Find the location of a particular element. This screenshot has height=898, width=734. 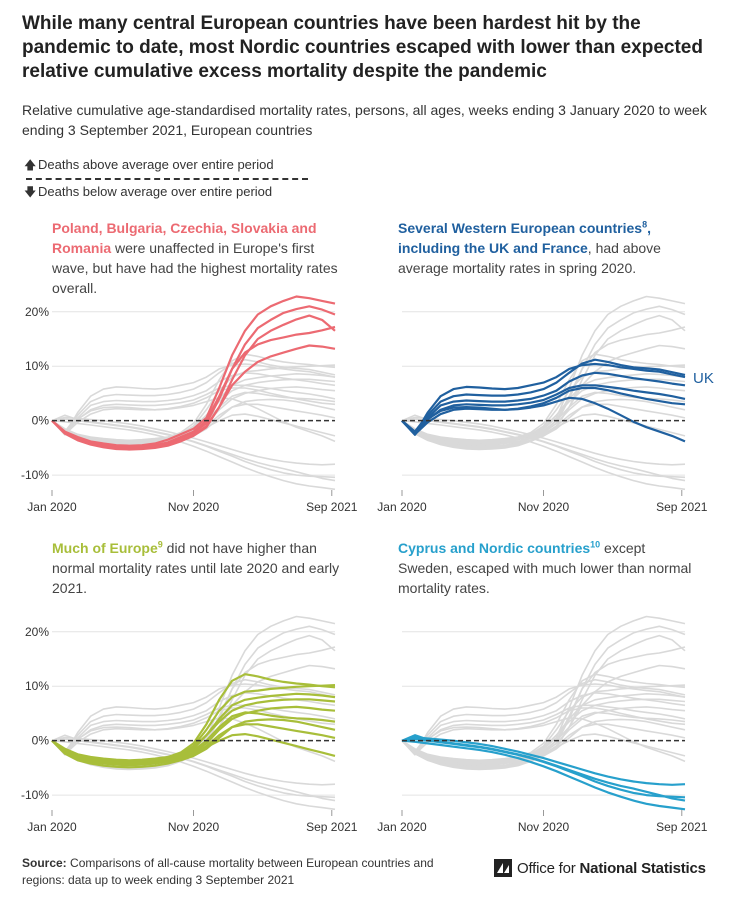

series-label-uk: UK is located at coordinates (703, 378).